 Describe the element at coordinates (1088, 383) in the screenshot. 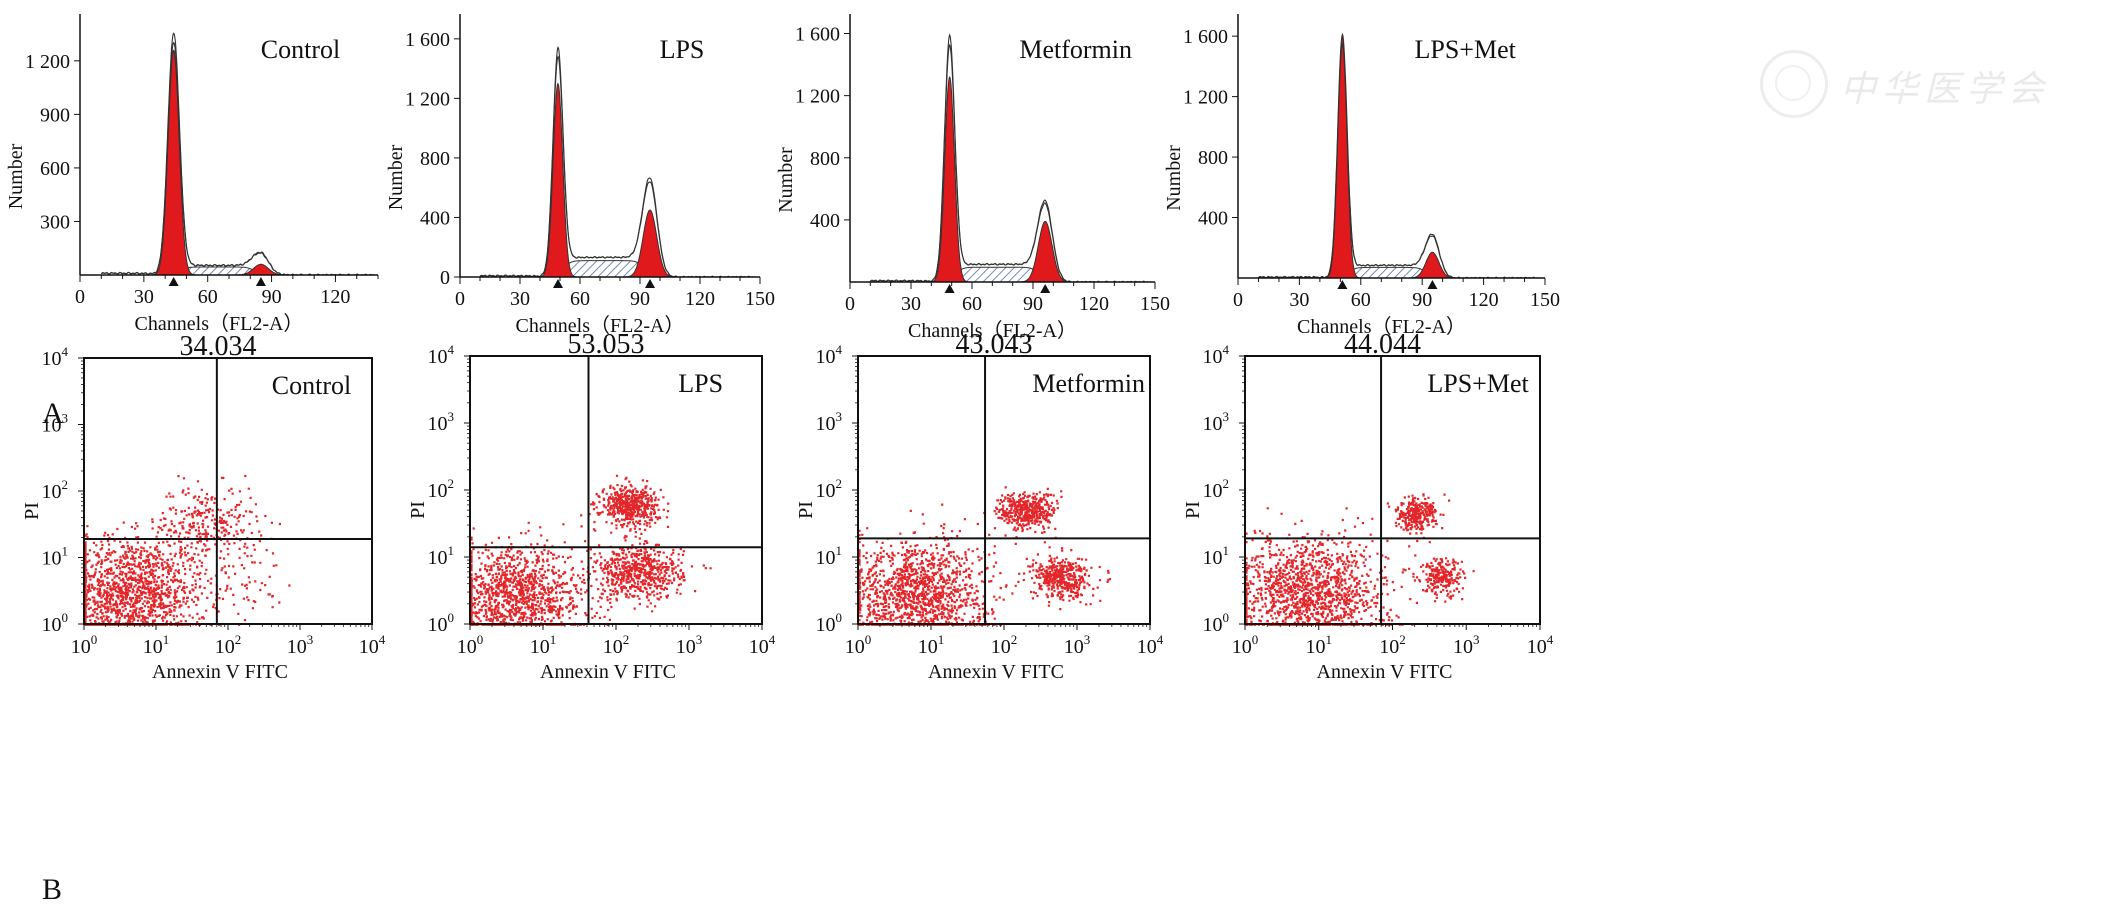

I see `dotplot-title: Metformin` at that location.